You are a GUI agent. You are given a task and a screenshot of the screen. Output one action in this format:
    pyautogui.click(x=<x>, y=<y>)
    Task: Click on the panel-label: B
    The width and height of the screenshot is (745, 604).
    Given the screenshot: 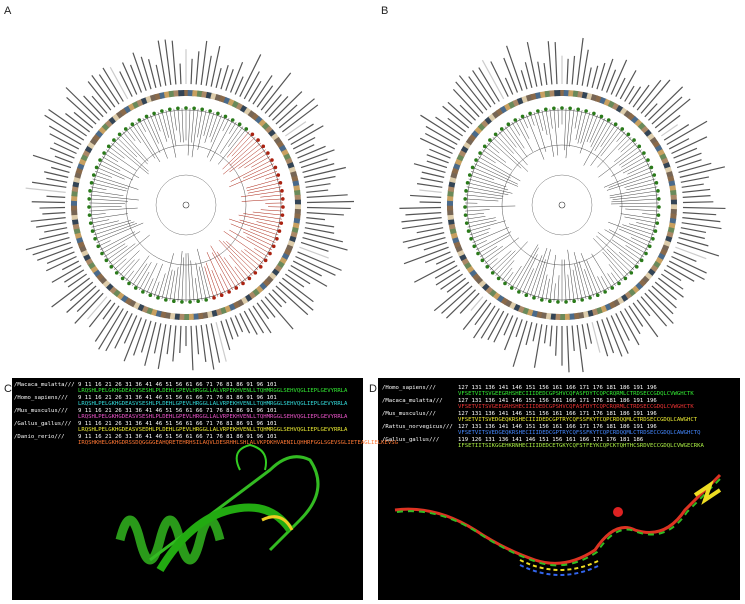 What is the action you would take?
    pyautogui.click(x=384, y=11)
    